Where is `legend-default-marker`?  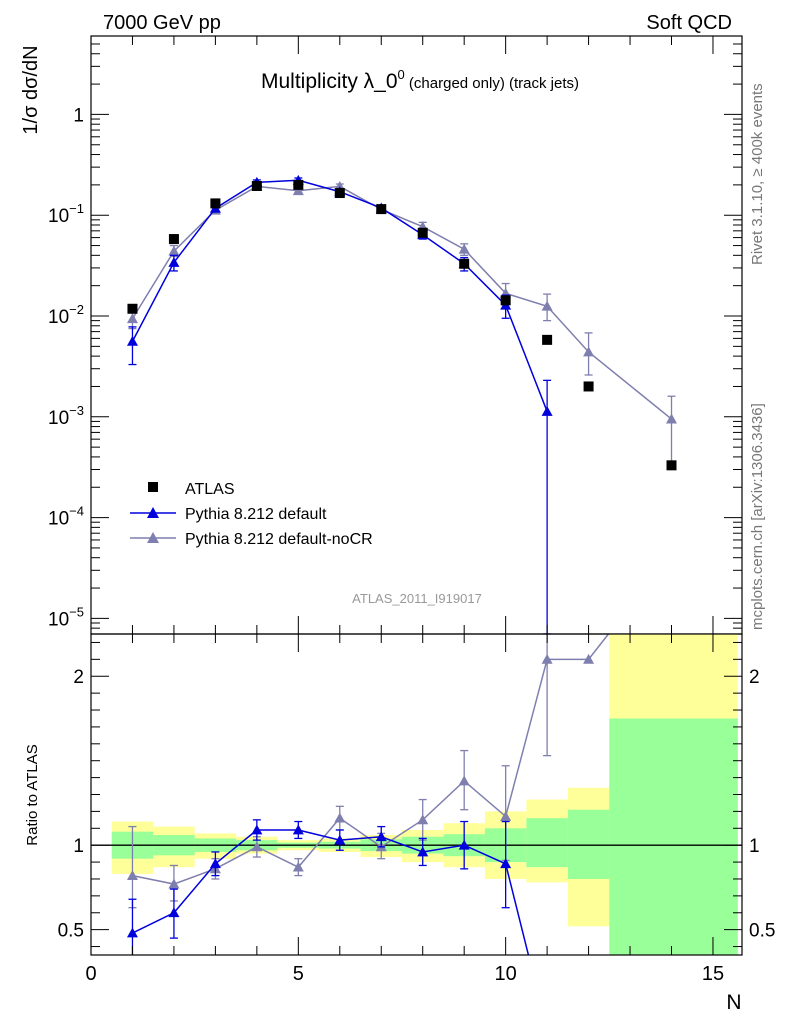 legend-default-marker is located at coordinates (153, 512).